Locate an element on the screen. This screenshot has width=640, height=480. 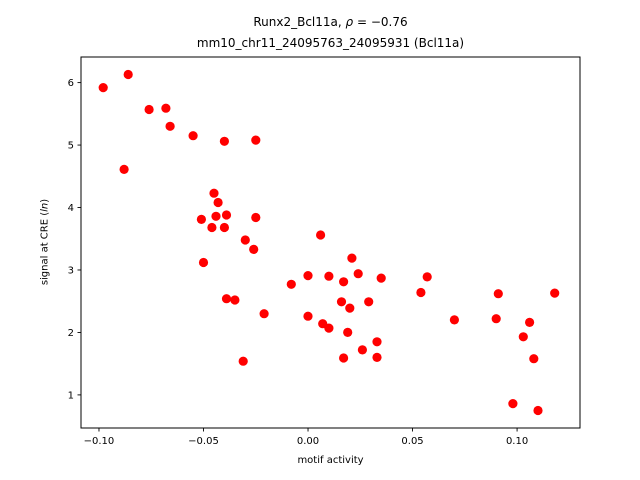
y-axis-ticks: 1 2 3 4 5 6 is located at coordinates (74, 239).